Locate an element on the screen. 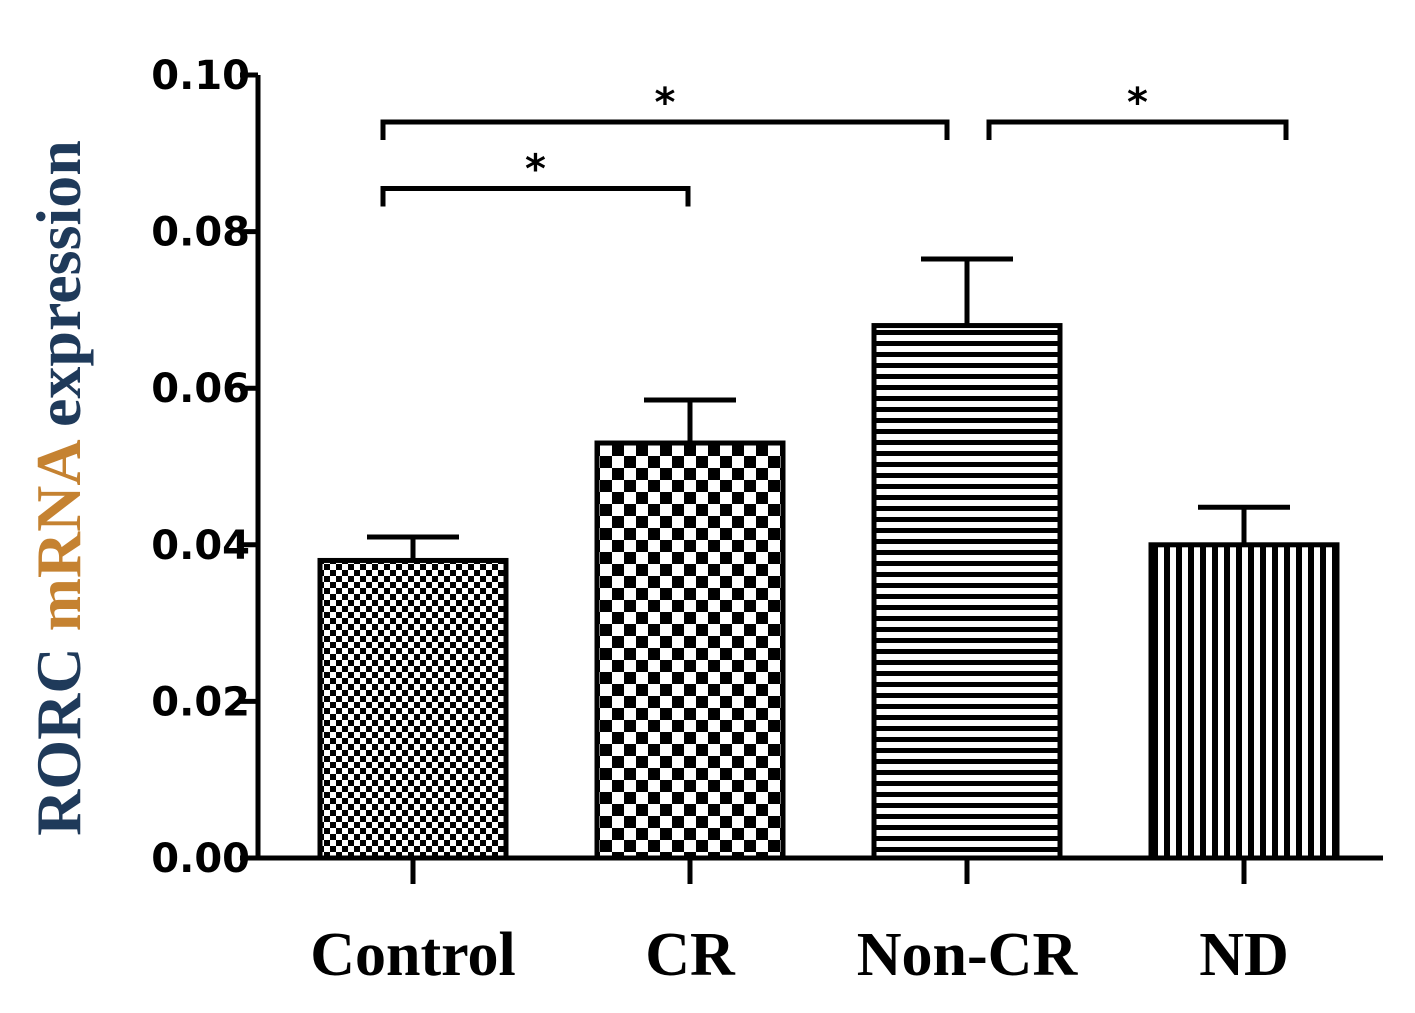 Image resolution: width=1415 pixels, height=1013 pixels. bar-cr is located at coordinates (690, 650).